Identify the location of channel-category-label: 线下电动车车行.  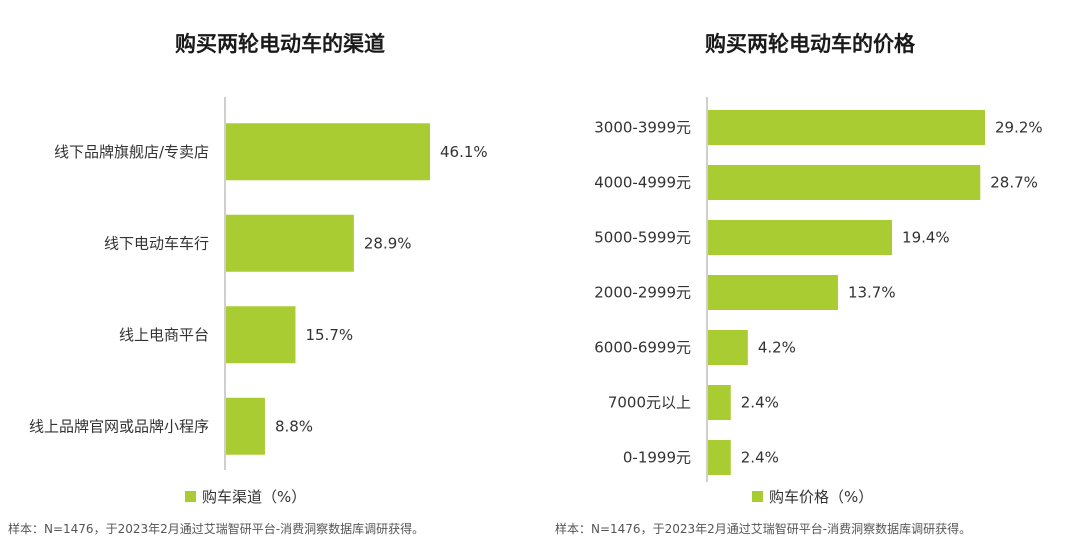
(156, 243).